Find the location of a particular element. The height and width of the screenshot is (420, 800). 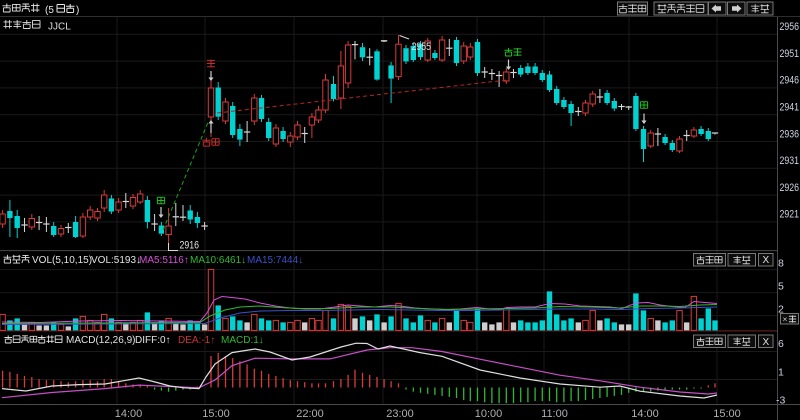

svg-text: MA10:6461↓ is located at coordinates (218, 260).